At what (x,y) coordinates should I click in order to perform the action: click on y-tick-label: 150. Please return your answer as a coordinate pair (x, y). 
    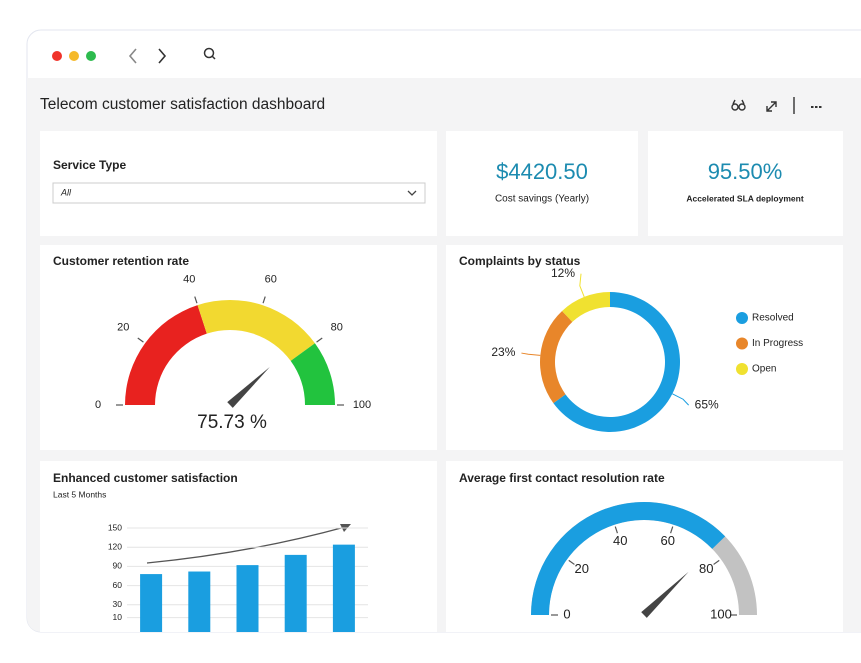
    Looking at the image, I should click on (115, 527).